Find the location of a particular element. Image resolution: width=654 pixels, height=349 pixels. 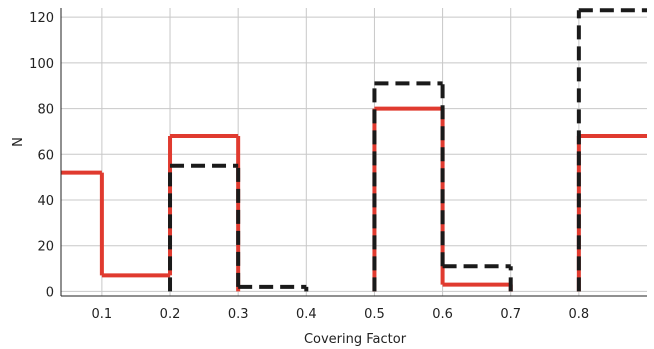

y-tick-label: 60 is located at coordinates (45, 155).